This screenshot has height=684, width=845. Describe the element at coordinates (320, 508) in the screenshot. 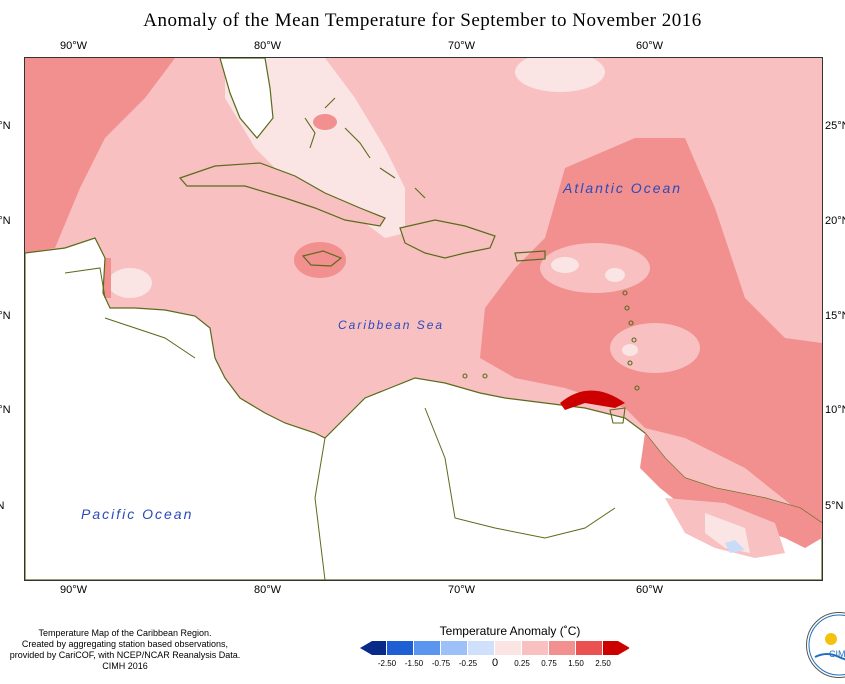

I see `border-colombia` at that location.